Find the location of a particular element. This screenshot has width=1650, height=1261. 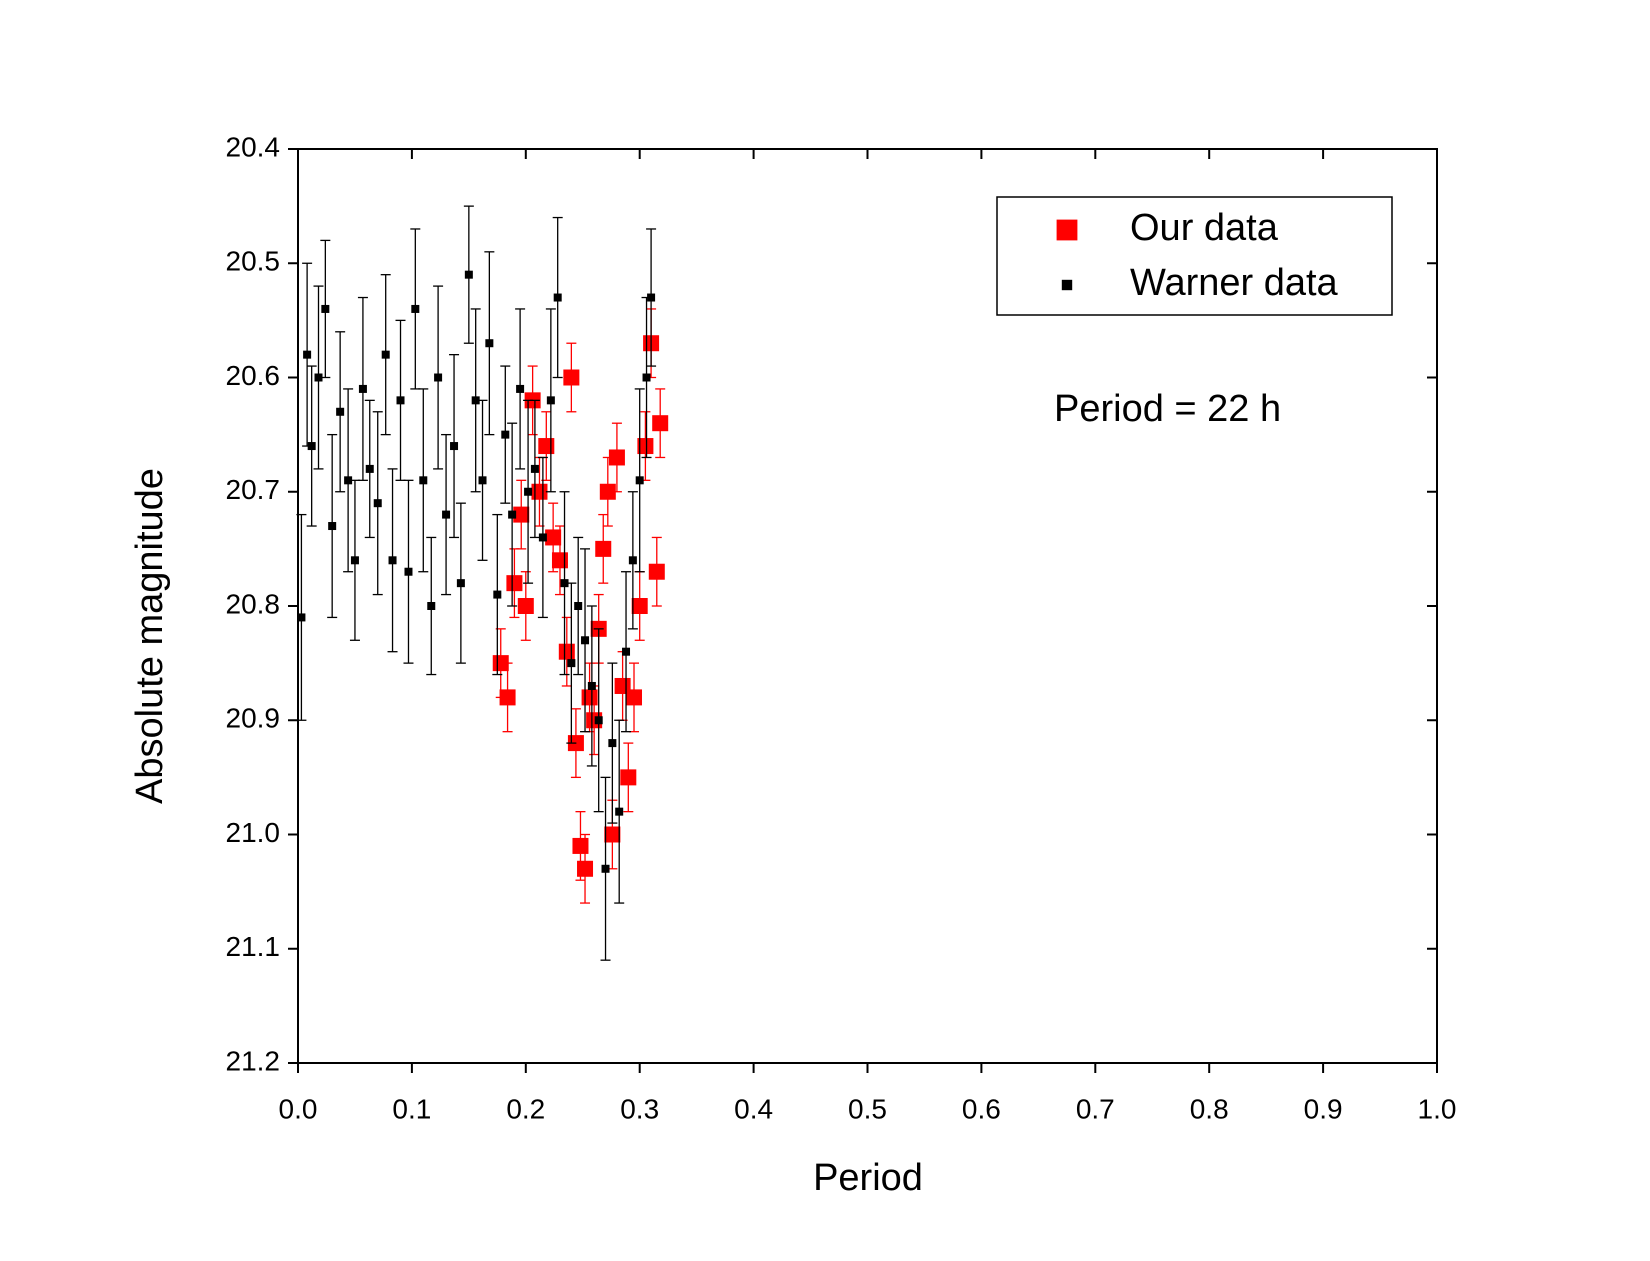

y-tick-label: 21.0 is located at coordinates (253, 832).